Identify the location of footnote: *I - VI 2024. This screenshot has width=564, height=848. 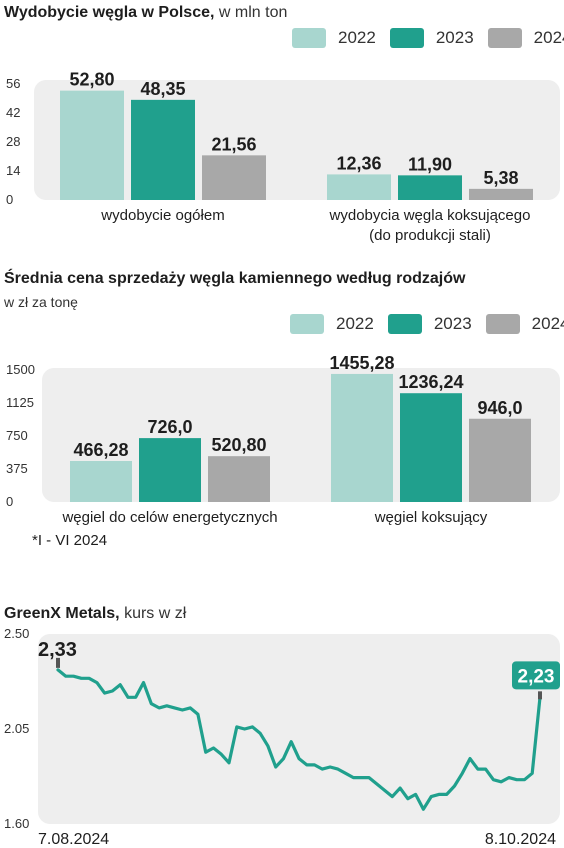
(70, 540).